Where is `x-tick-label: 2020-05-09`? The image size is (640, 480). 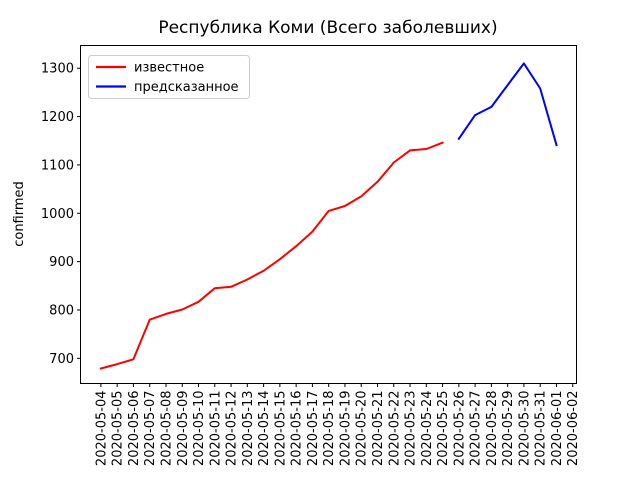
x-tick-label: 2020-05-09 is located at coordinates (183, 429).